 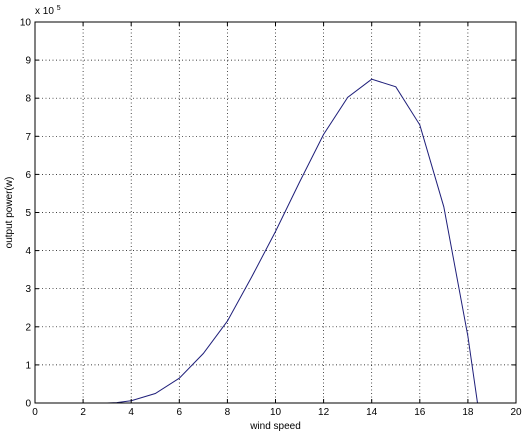 I want to click on y-axis-exponent-base: x 10, so click(x=44, y=11).